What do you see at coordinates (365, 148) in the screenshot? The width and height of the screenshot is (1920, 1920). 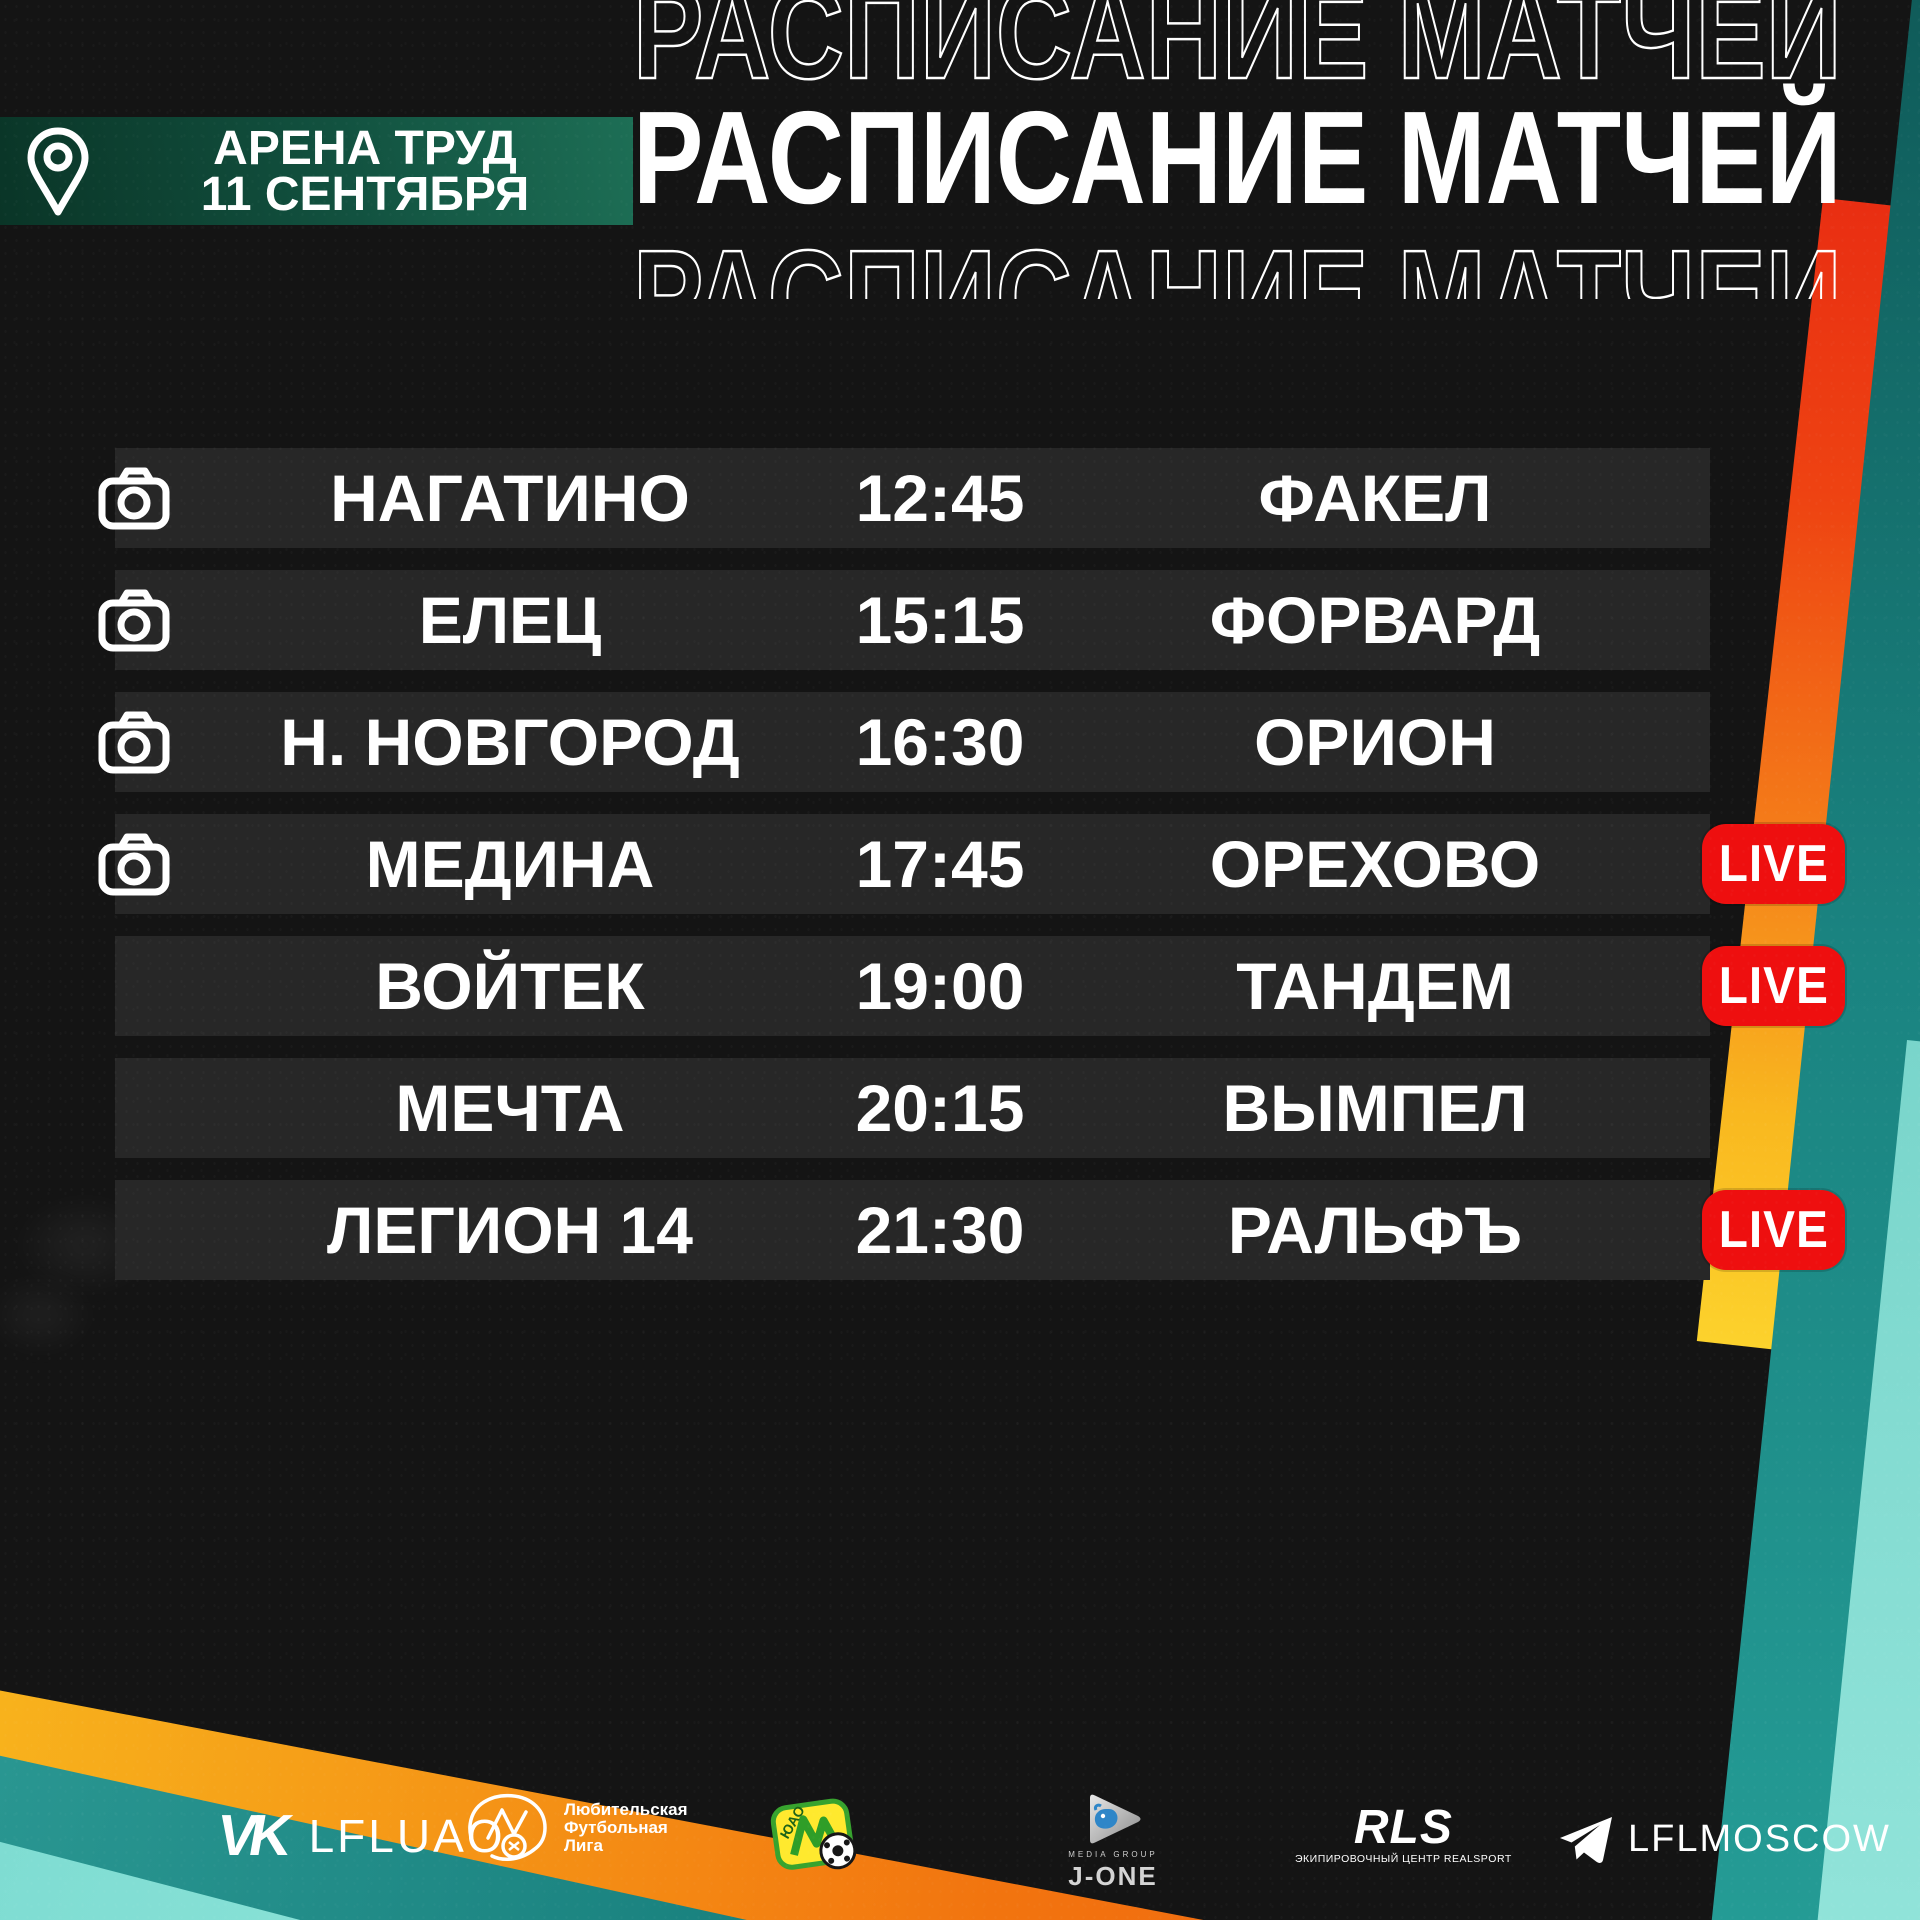 I see `venue-label: АРЕНА ТРУД` at bounding box center [365, 148].